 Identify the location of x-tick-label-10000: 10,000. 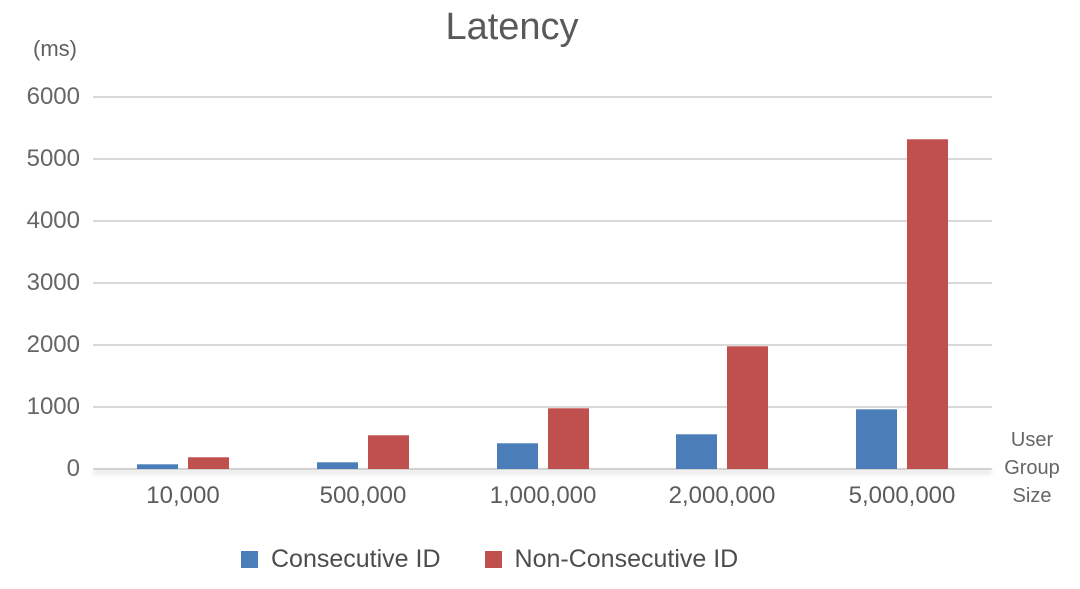
(183, 495).